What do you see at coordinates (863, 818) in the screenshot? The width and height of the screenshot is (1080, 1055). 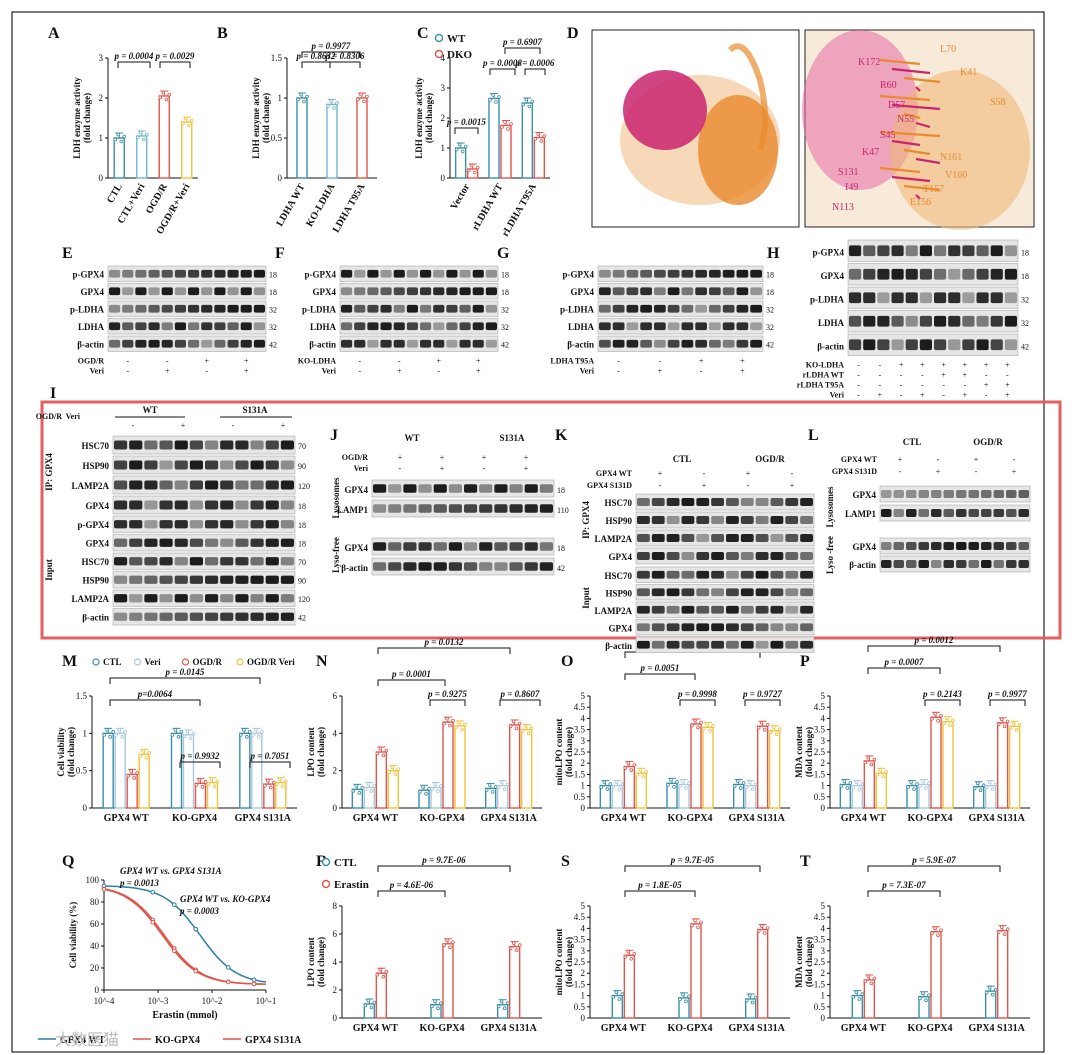 I see `x-tick-label: GPX4 WT` at bounding box center [863, 818].